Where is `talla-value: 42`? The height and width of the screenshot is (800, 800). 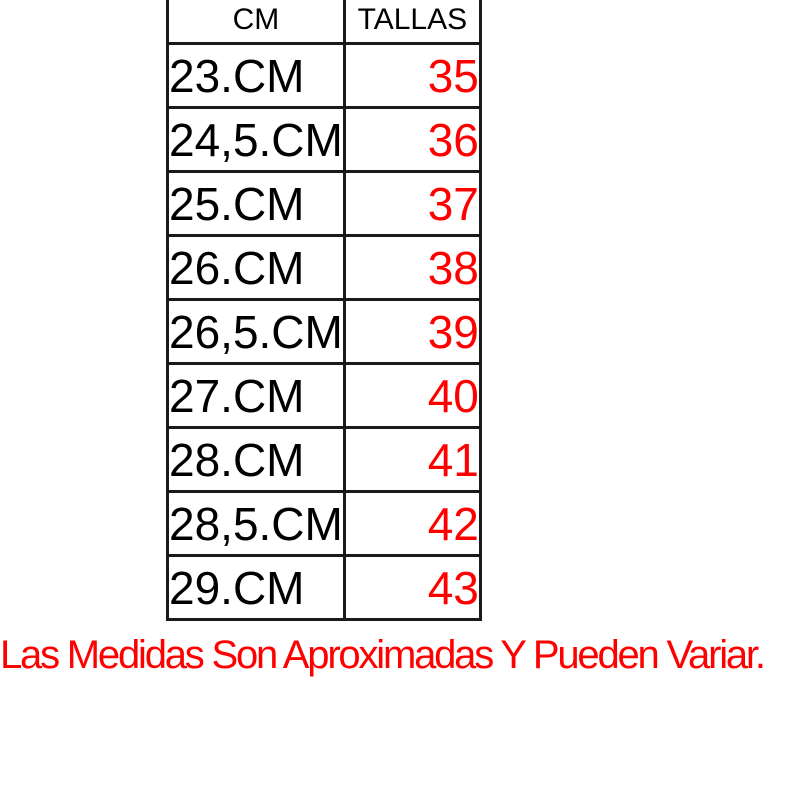 talla-value: 42 is located at coordinates (412, 523).